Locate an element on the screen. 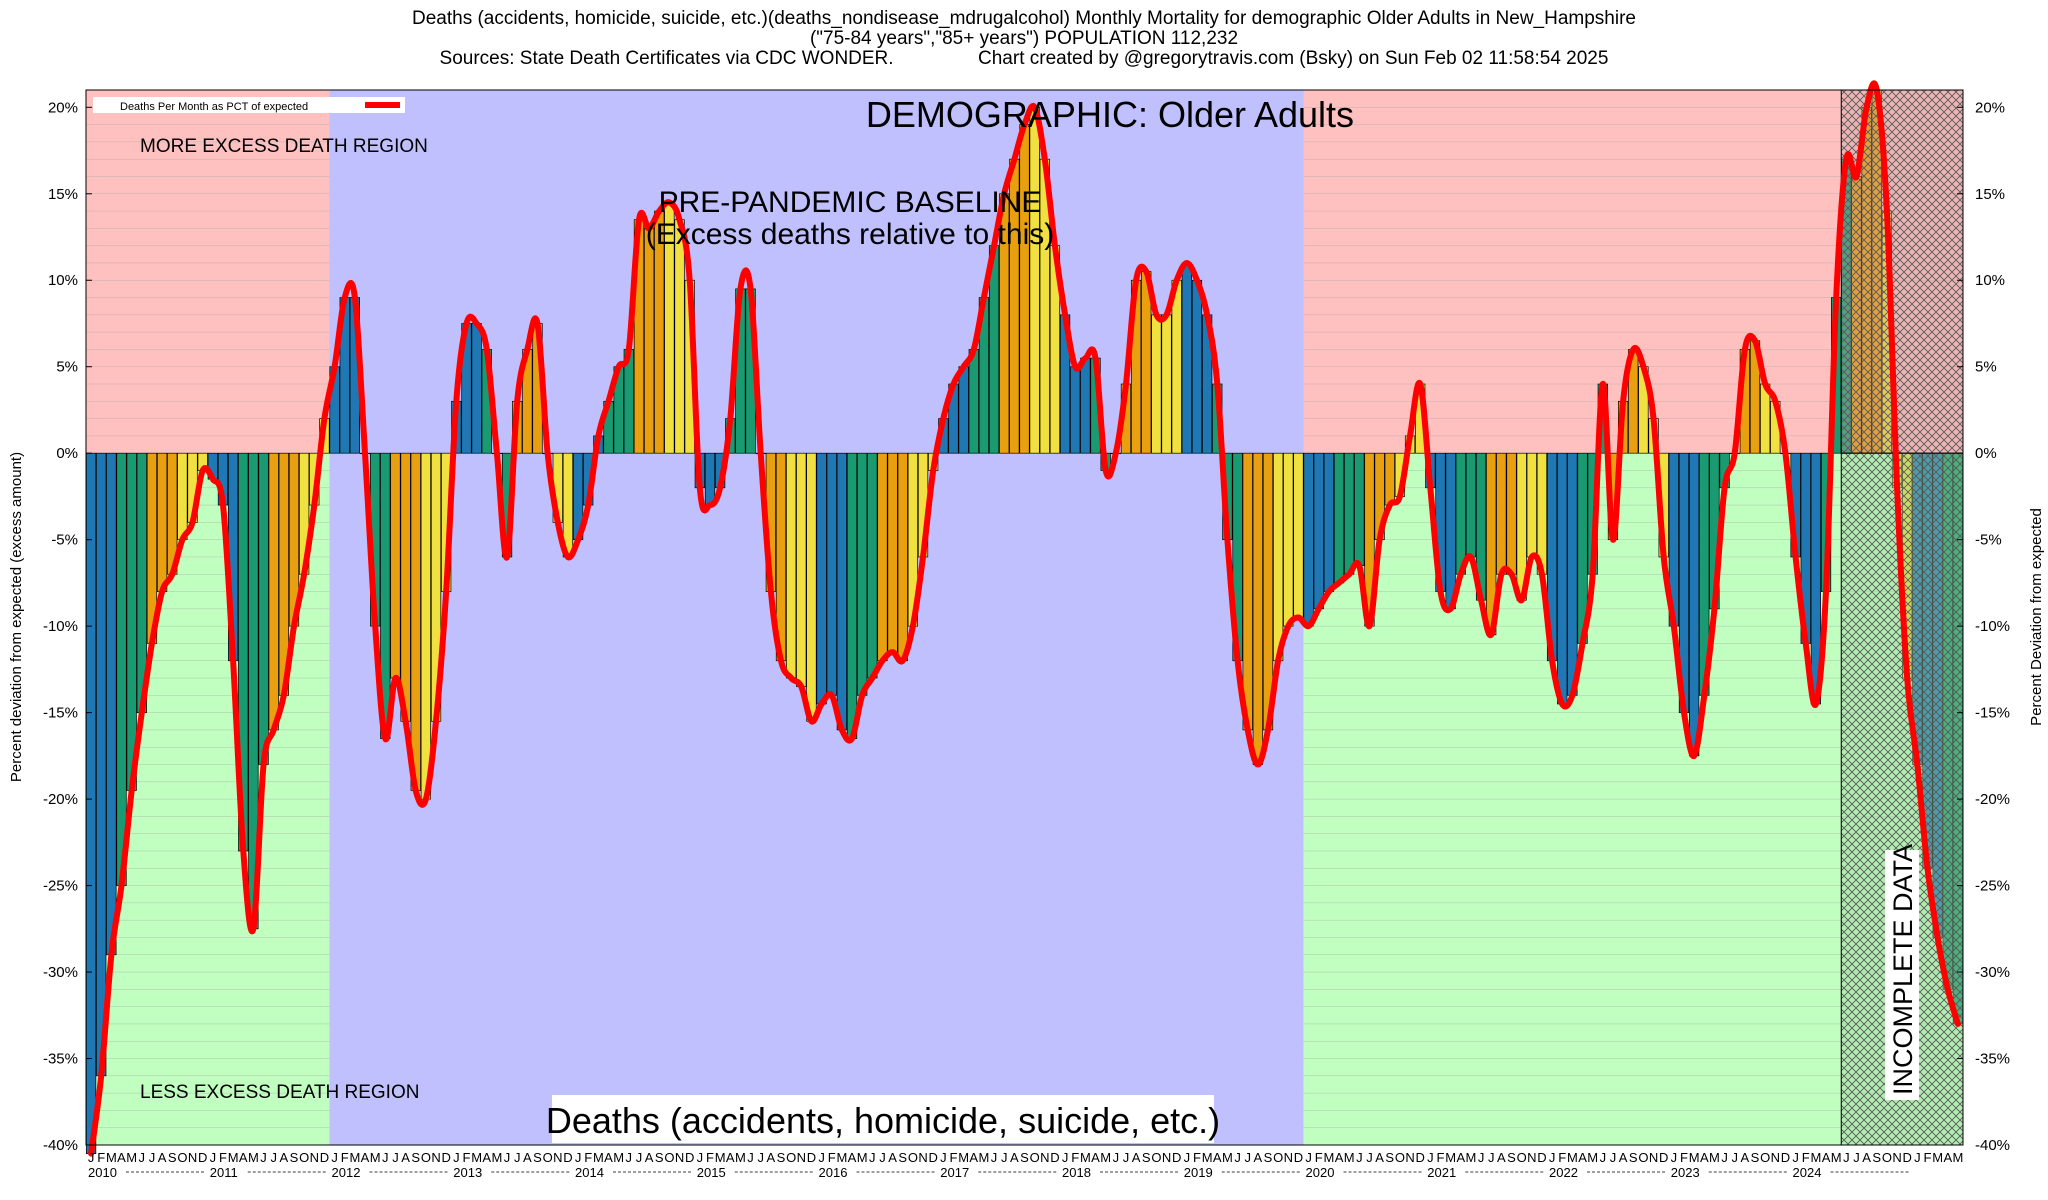 Image resolution: width=2048 pixels, height=1200 pixels. x-tick-label-year: 2021 is located at coordinates (1441, 1172).